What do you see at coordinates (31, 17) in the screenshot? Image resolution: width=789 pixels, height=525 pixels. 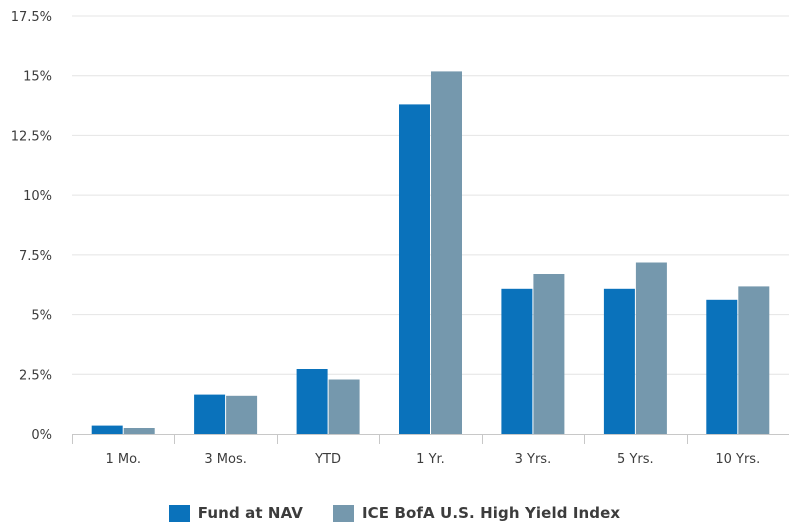 I see `y-tick-label: 17.5%` at bounding box center [31, 17].